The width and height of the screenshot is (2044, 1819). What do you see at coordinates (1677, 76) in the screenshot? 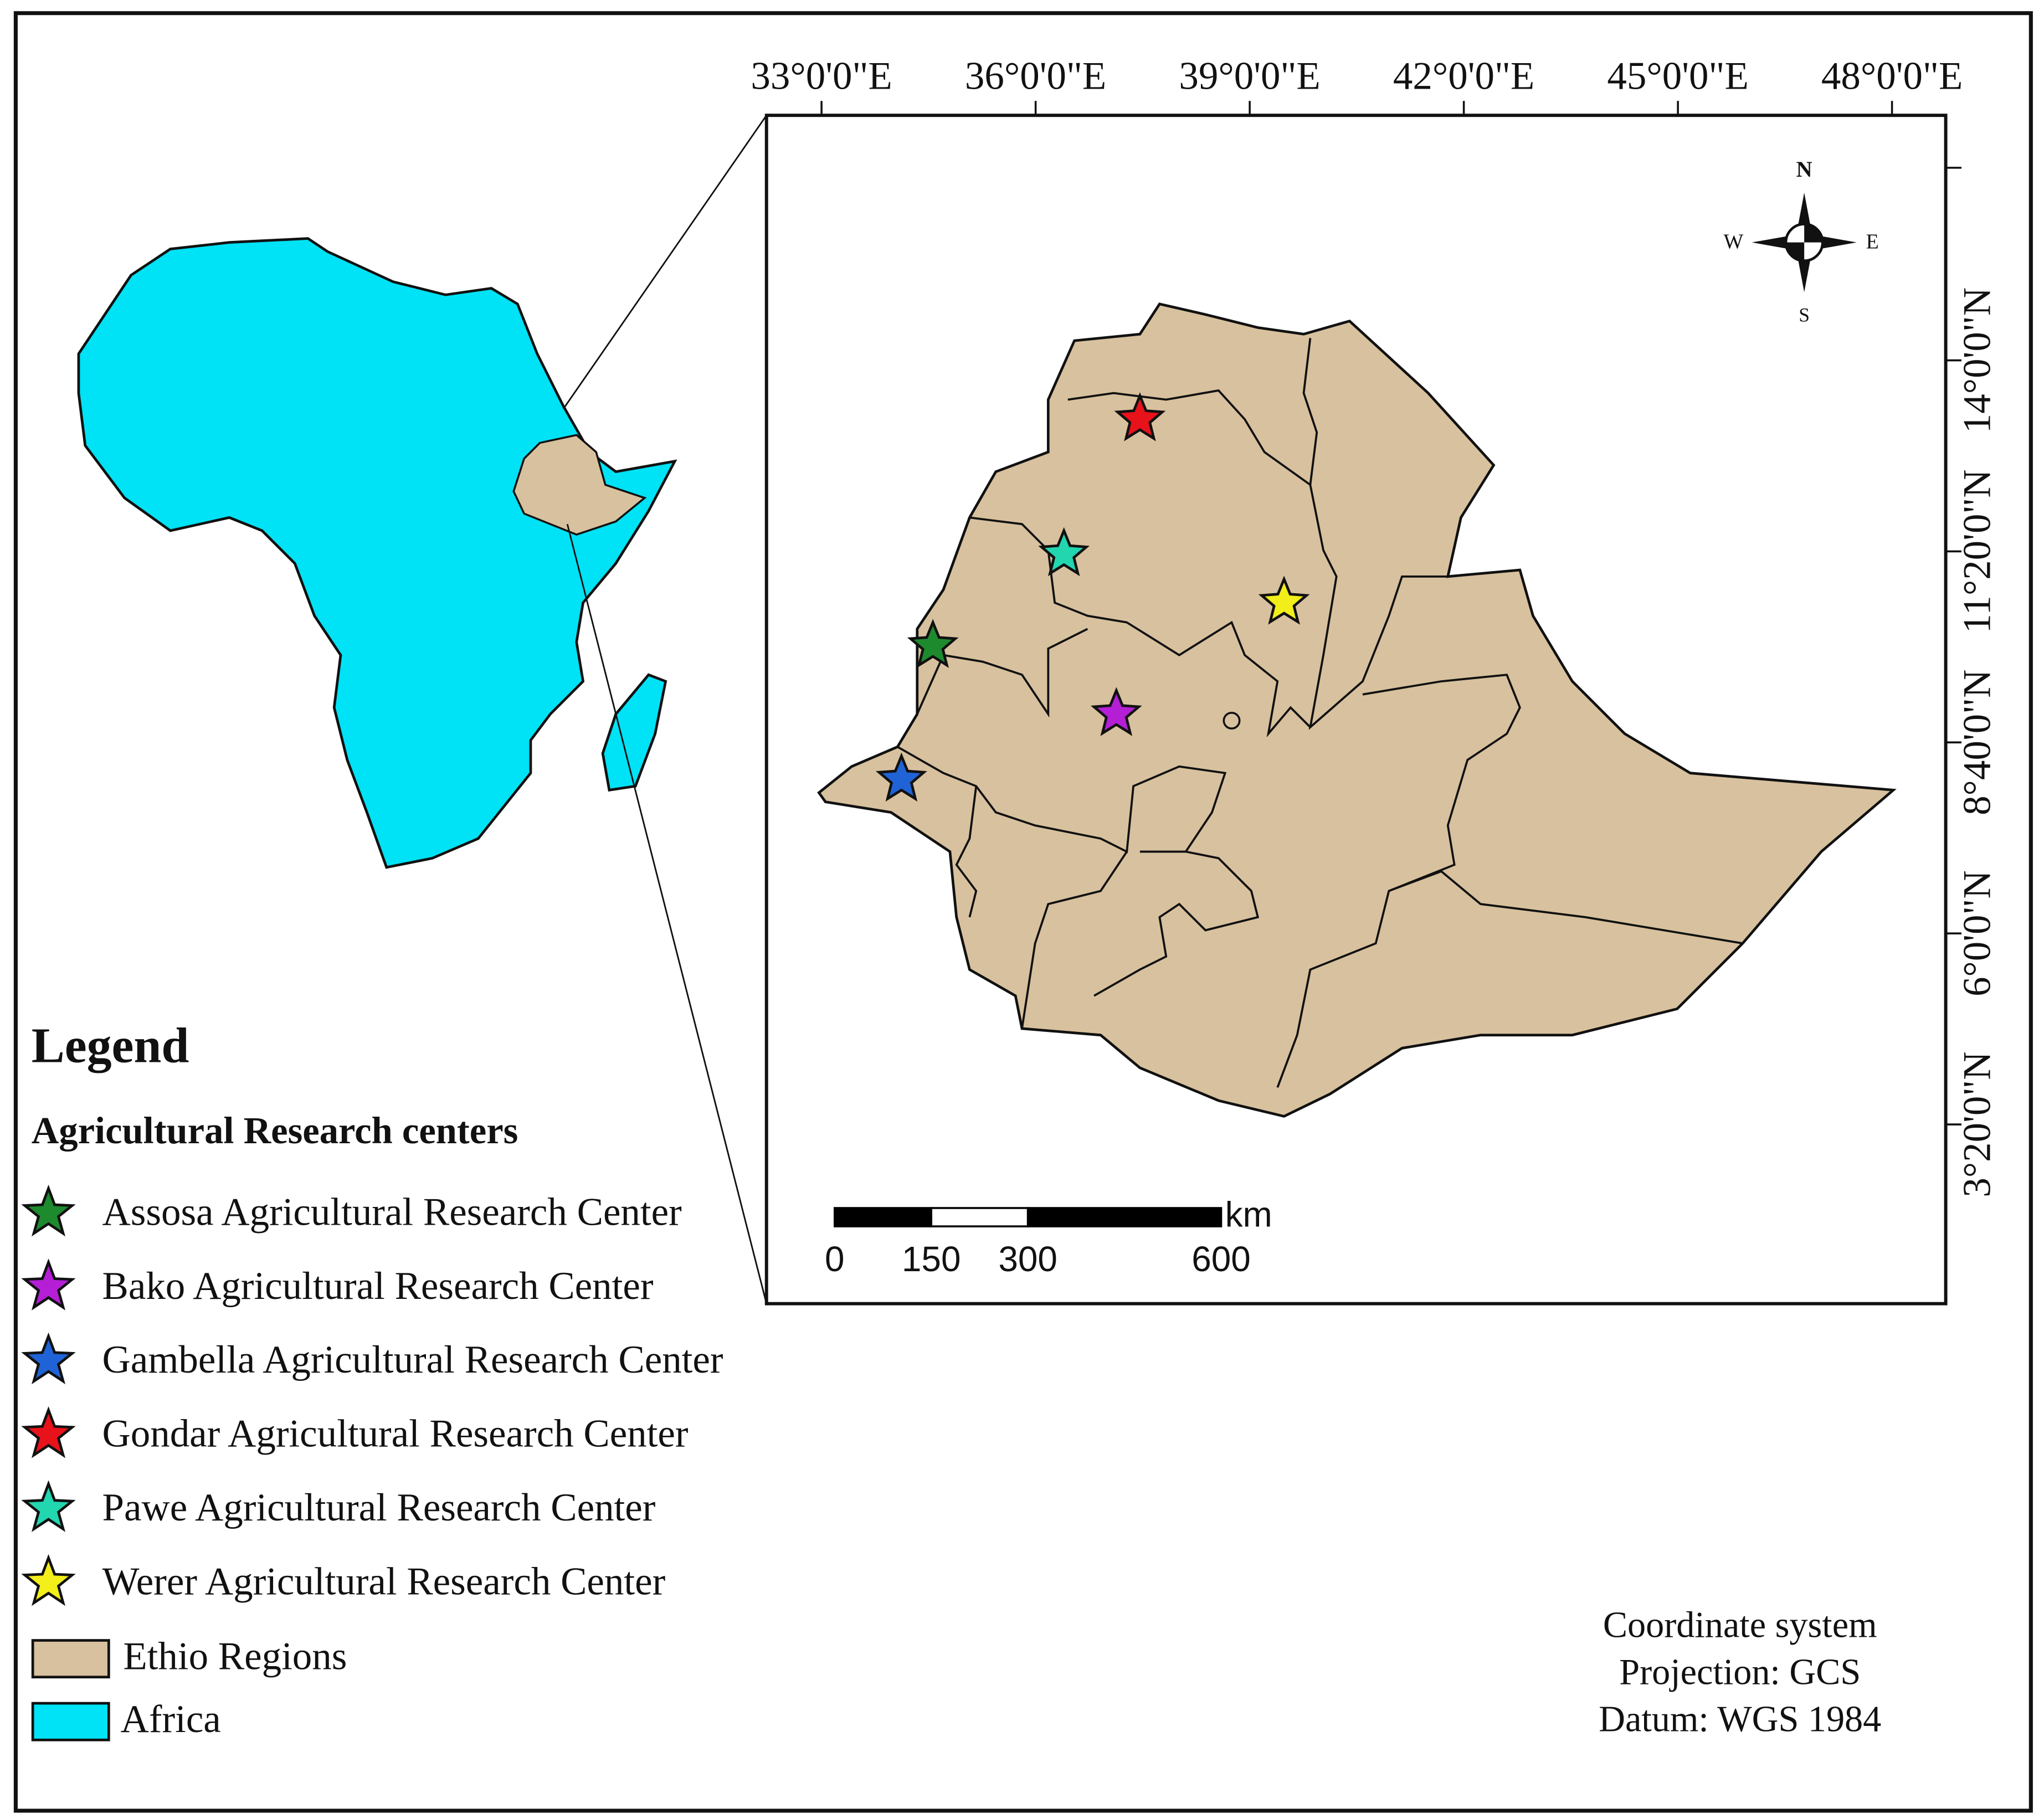
I see `longitude-label: 45°0'0"E` at bounding box center [1677, 76].